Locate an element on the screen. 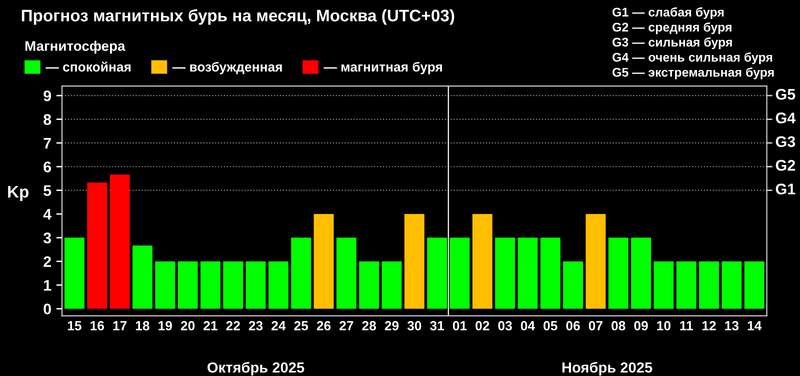 Image resolution: width=800 pixels, height=376 pixels. text: G2 — средняя буря is located at coordinates (672, 28).